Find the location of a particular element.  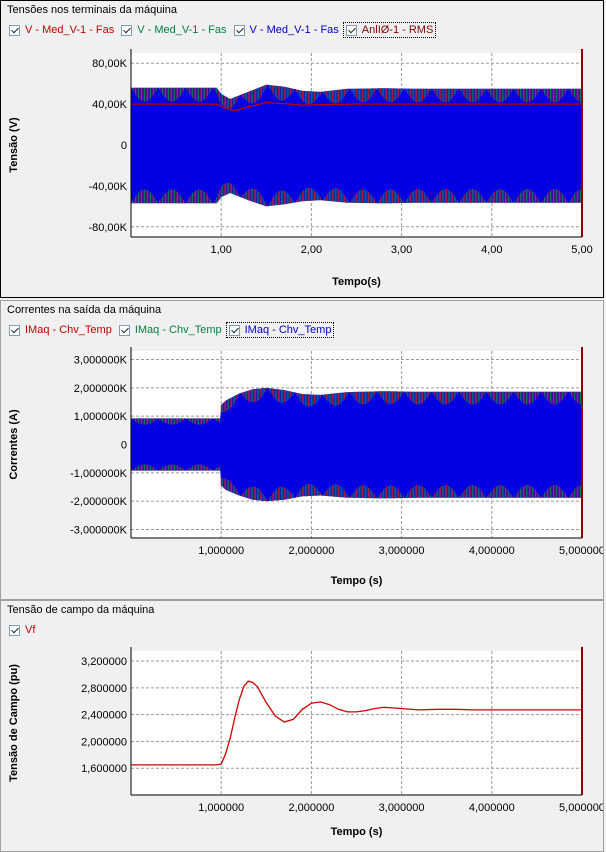

x-tick-label: 1,00 is located at coordinates (220, 250).